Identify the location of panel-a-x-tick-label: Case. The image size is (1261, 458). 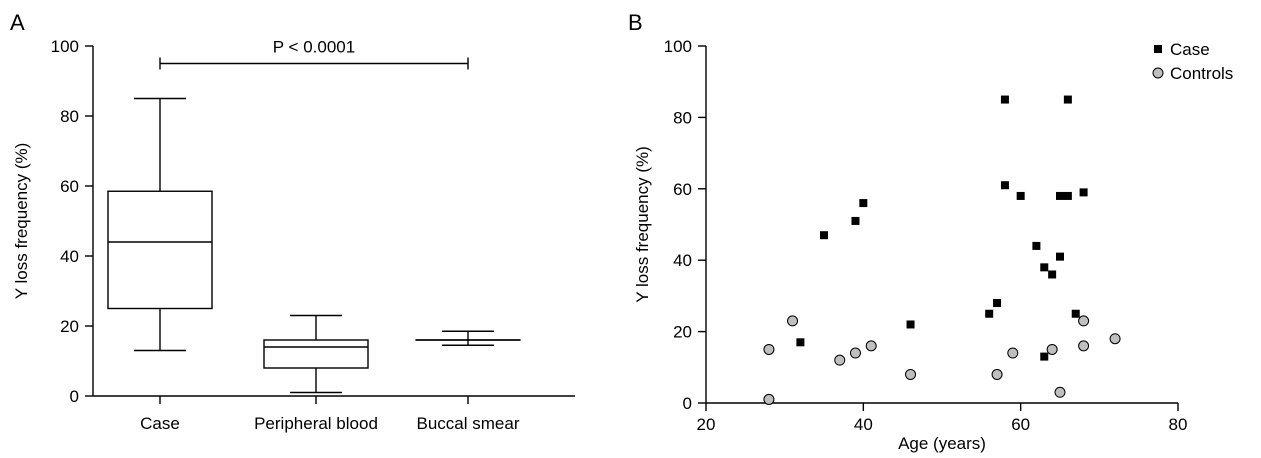
(160, 423).